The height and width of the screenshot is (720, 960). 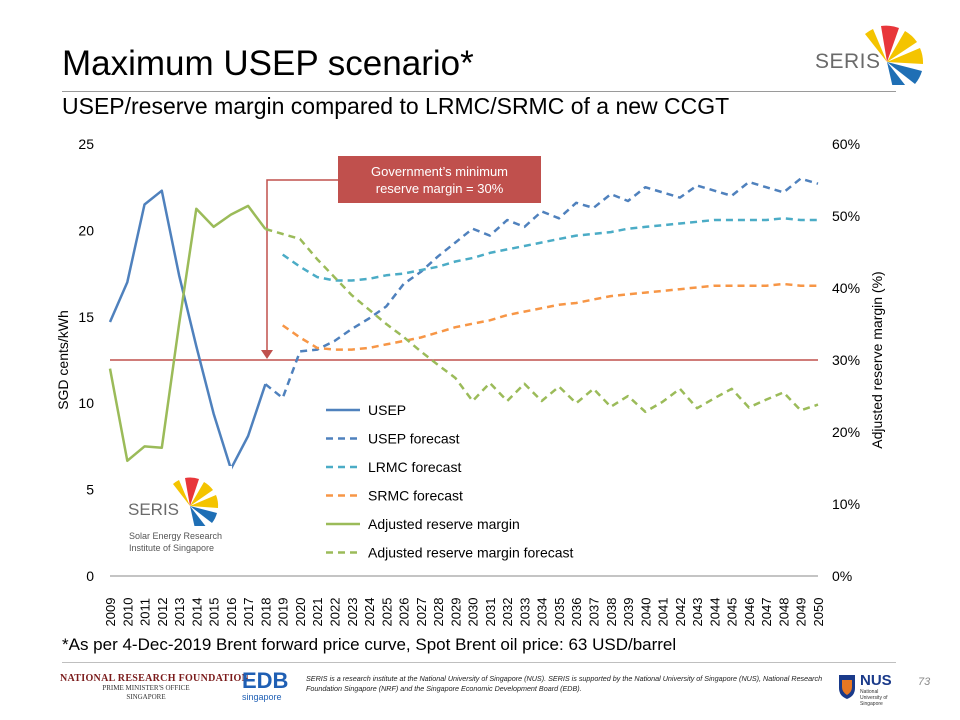 I want to click on series-line-usep, so click(x=187, y=330).